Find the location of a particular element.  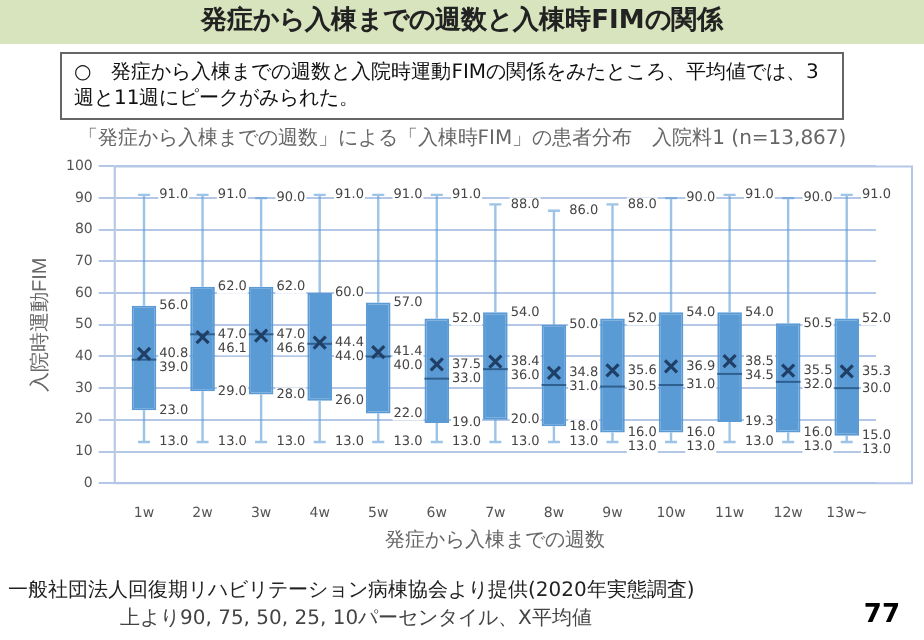

chart-subtitle: ○ 発症から入棟までの週数と入院時運動FIMの関係をみたところ、平均値では、3週と11週にピークがみられた。 is located at coordinates (452, 86).